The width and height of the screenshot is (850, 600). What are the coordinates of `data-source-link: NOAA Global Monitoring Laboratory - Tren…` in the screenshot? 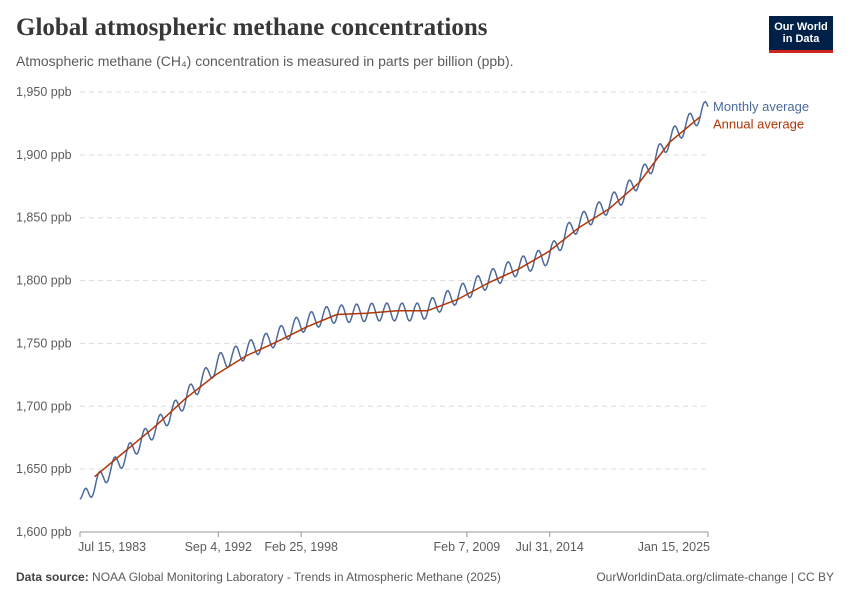 It's located at (296, 577).